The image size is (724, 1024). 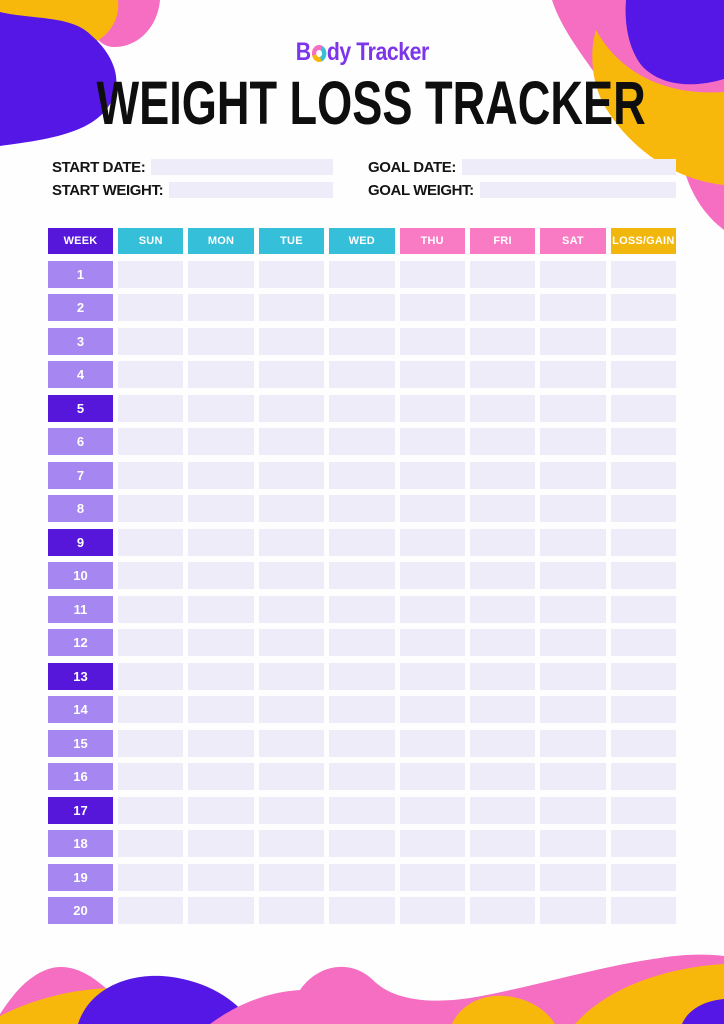 What do you see at coordinates (362, 441) in the screenshot?
I see `entry-cell-week6-wed` at bounding box center [362, 441].